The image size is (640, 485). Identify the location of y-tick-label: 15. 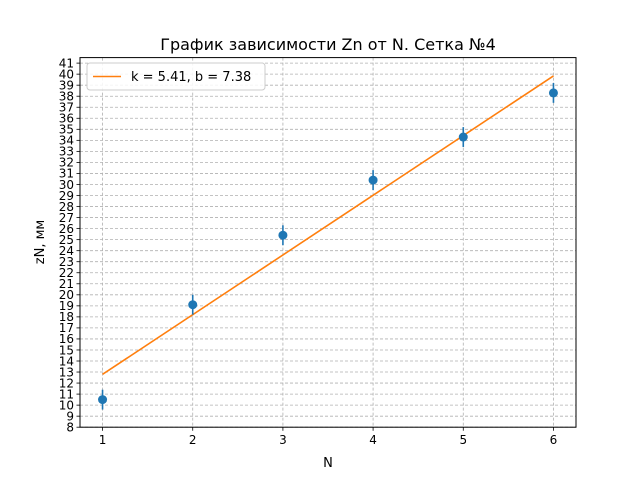
(66, 350).